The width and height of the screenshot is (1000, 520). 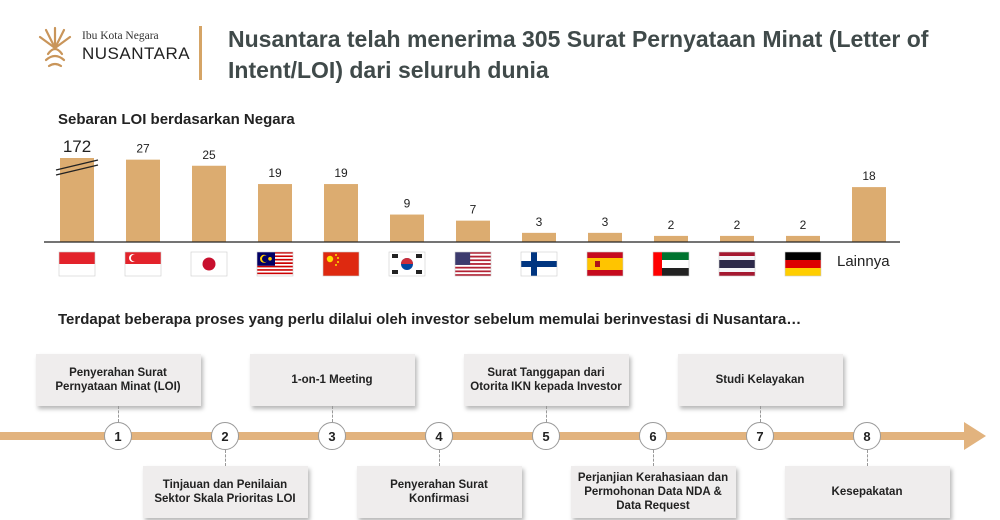 What do you see at coordinates (539, 264) in the screenshot?
I see `flag-finland-icon` at bounding box center [539, 264].